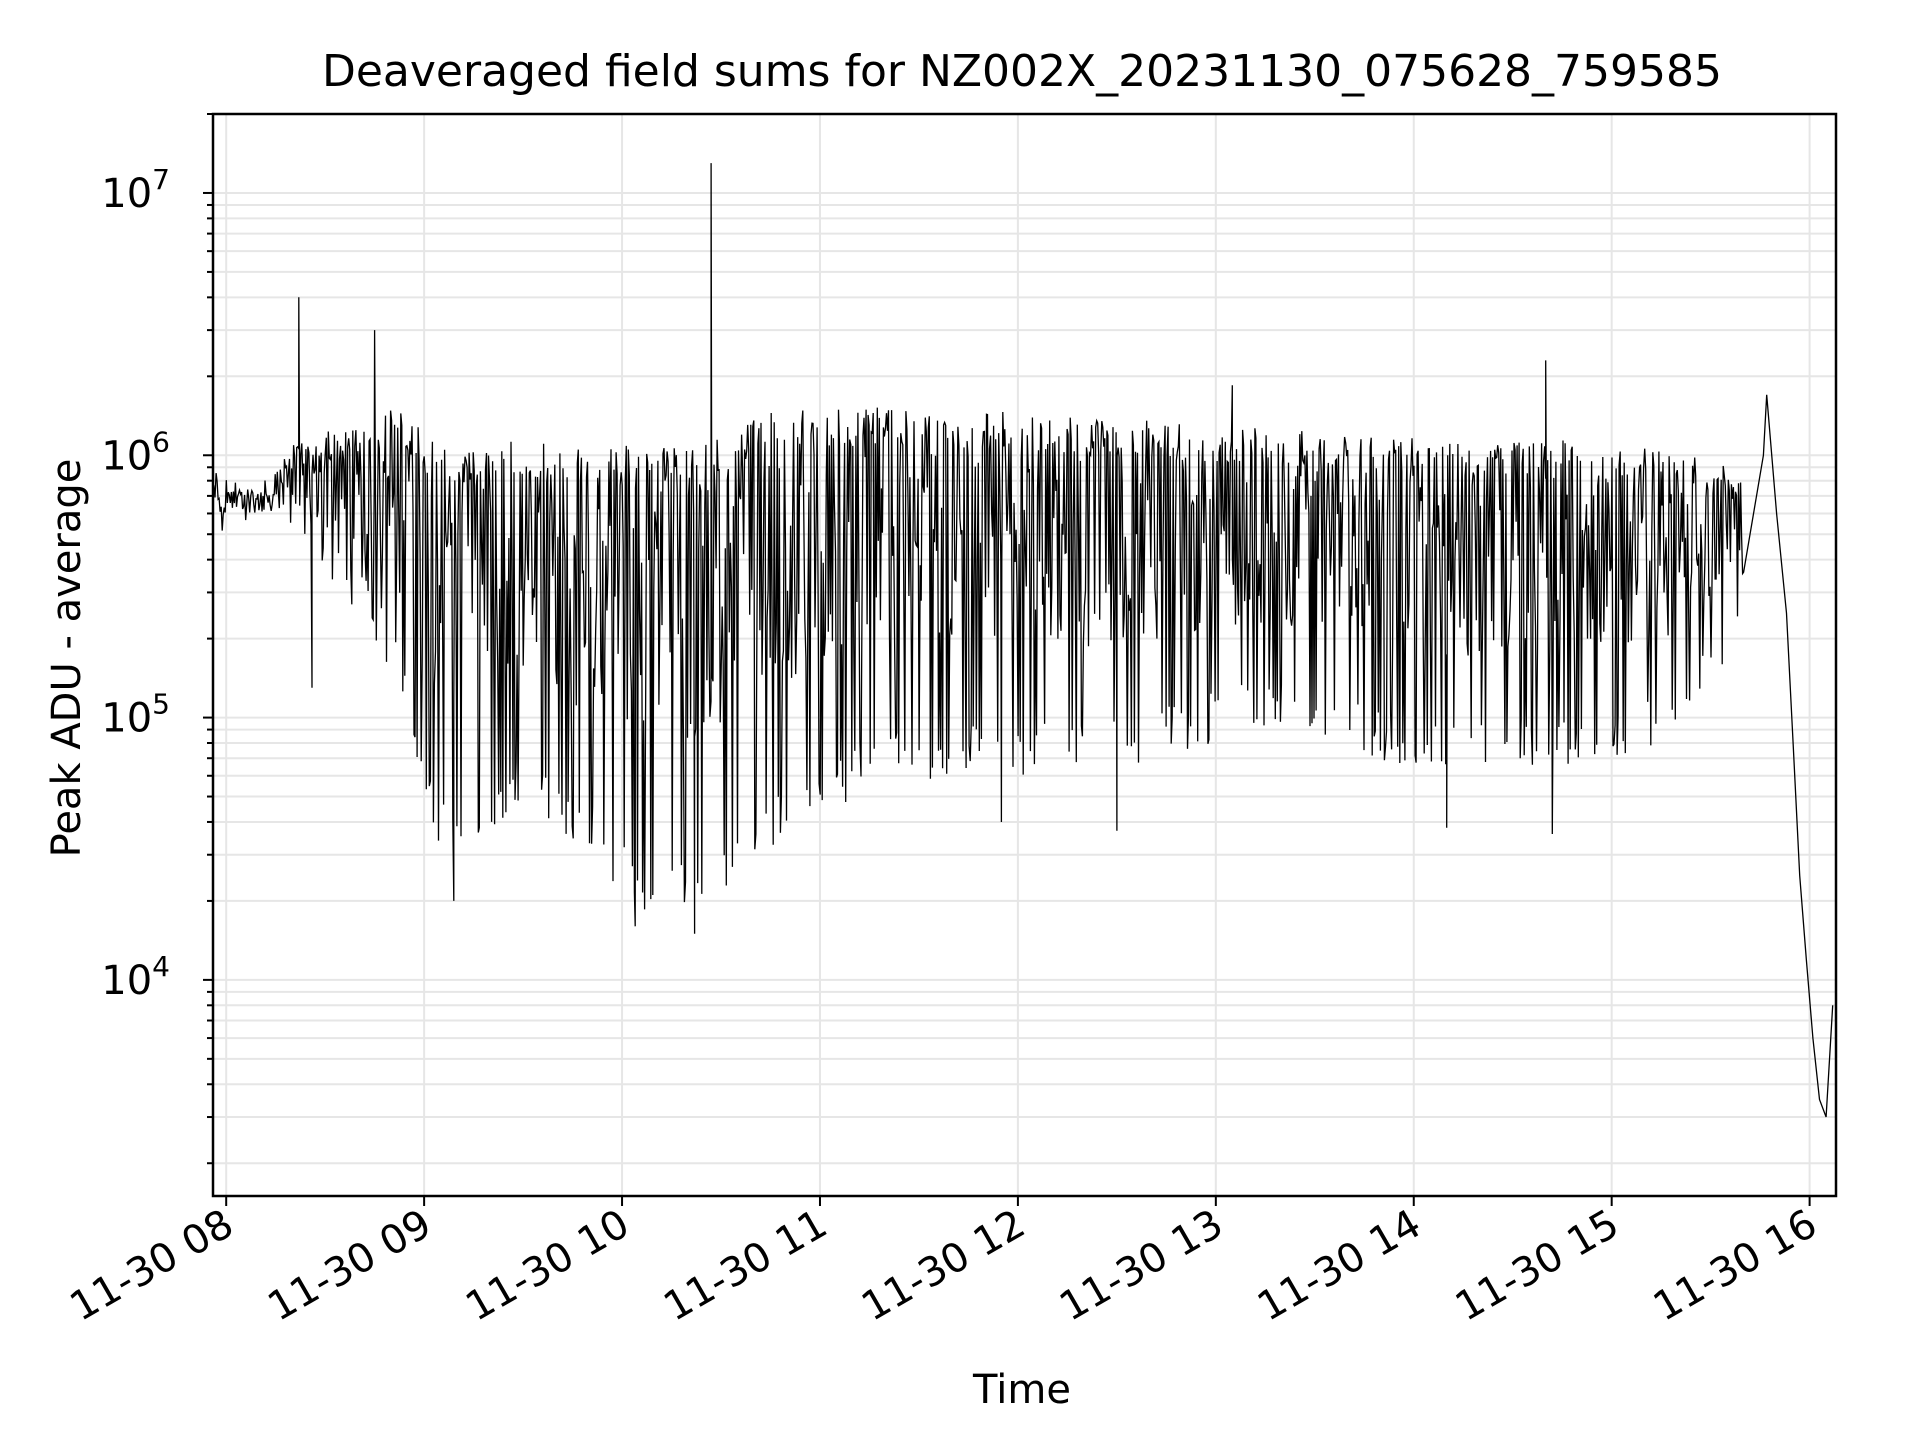  What do you see at coordinates (1339, 1266) in the screenshot?
I see `x-tick-label: 11-30 14` at bounding box center [1339, 1266].